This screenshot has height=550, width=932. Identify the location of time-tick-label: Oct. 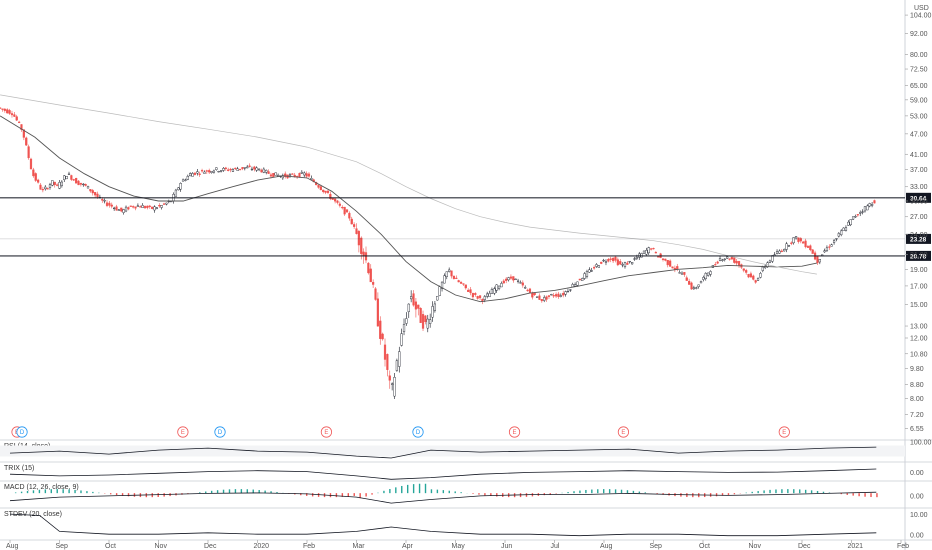
(110, 546).